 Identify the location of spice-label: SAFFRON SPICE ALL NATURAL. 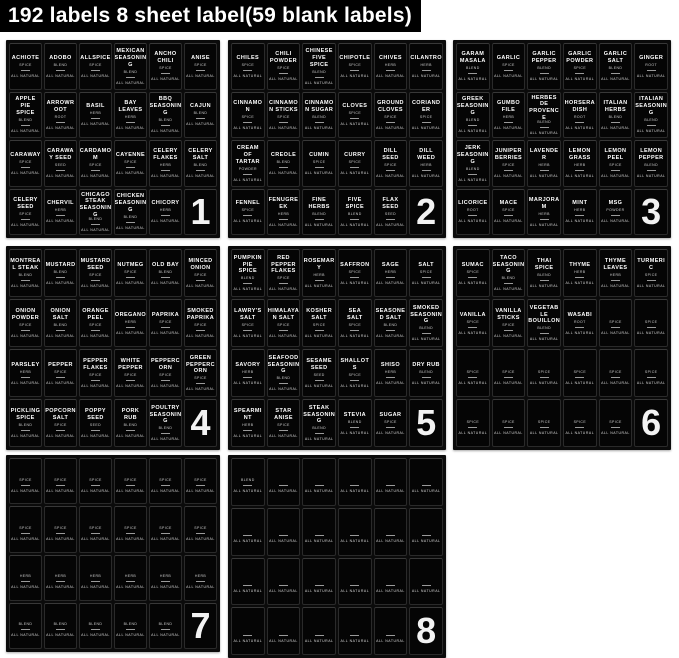
(355, 273).